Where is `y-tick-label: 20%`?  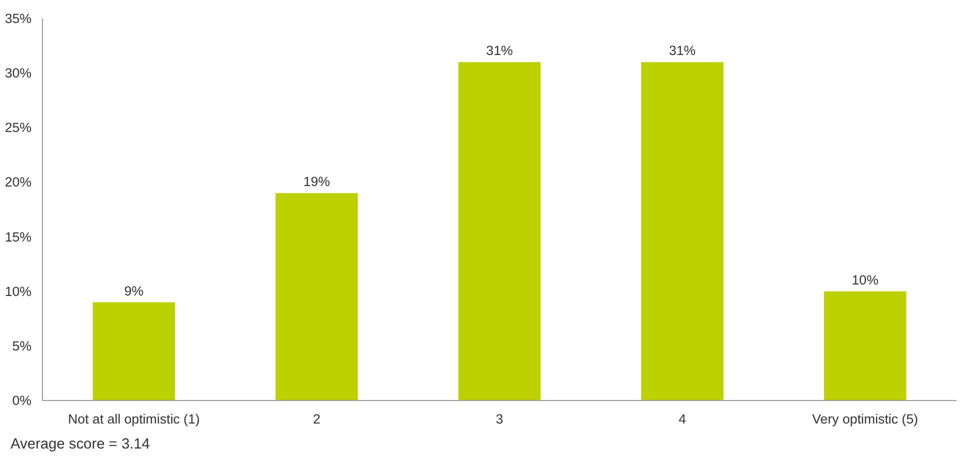
y-tick-label: 20% is located at coordinates (18, 182).